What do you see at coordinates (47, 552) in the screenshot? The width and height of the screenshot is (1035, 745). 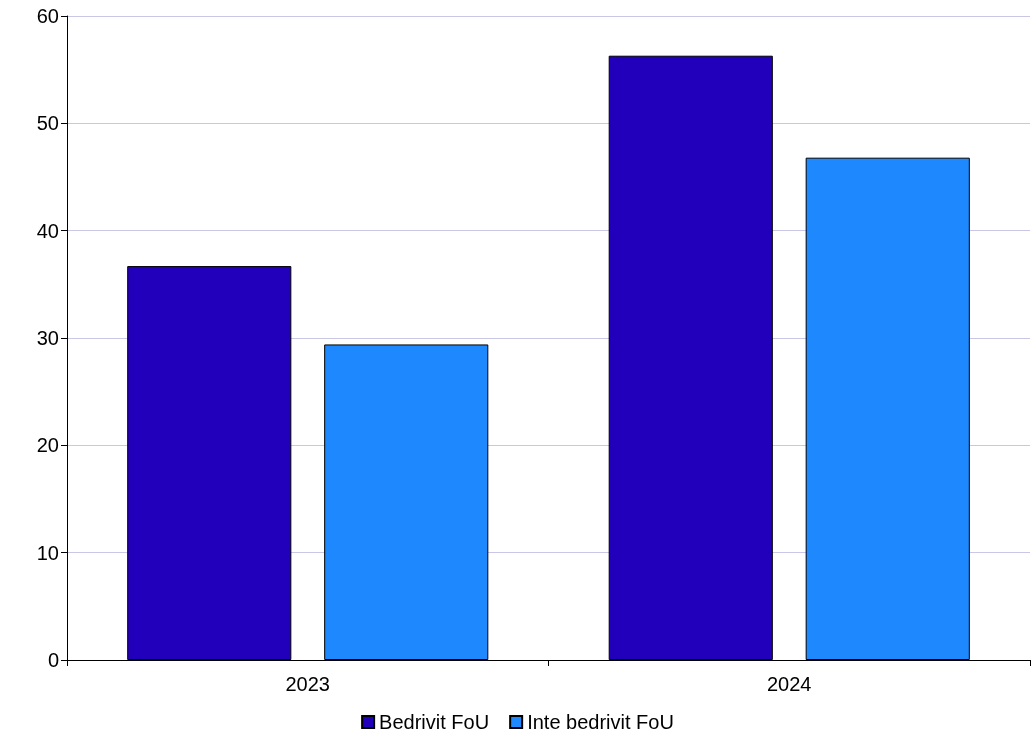 I see `y-tick-label: 10` at bounding box center [47, 552].